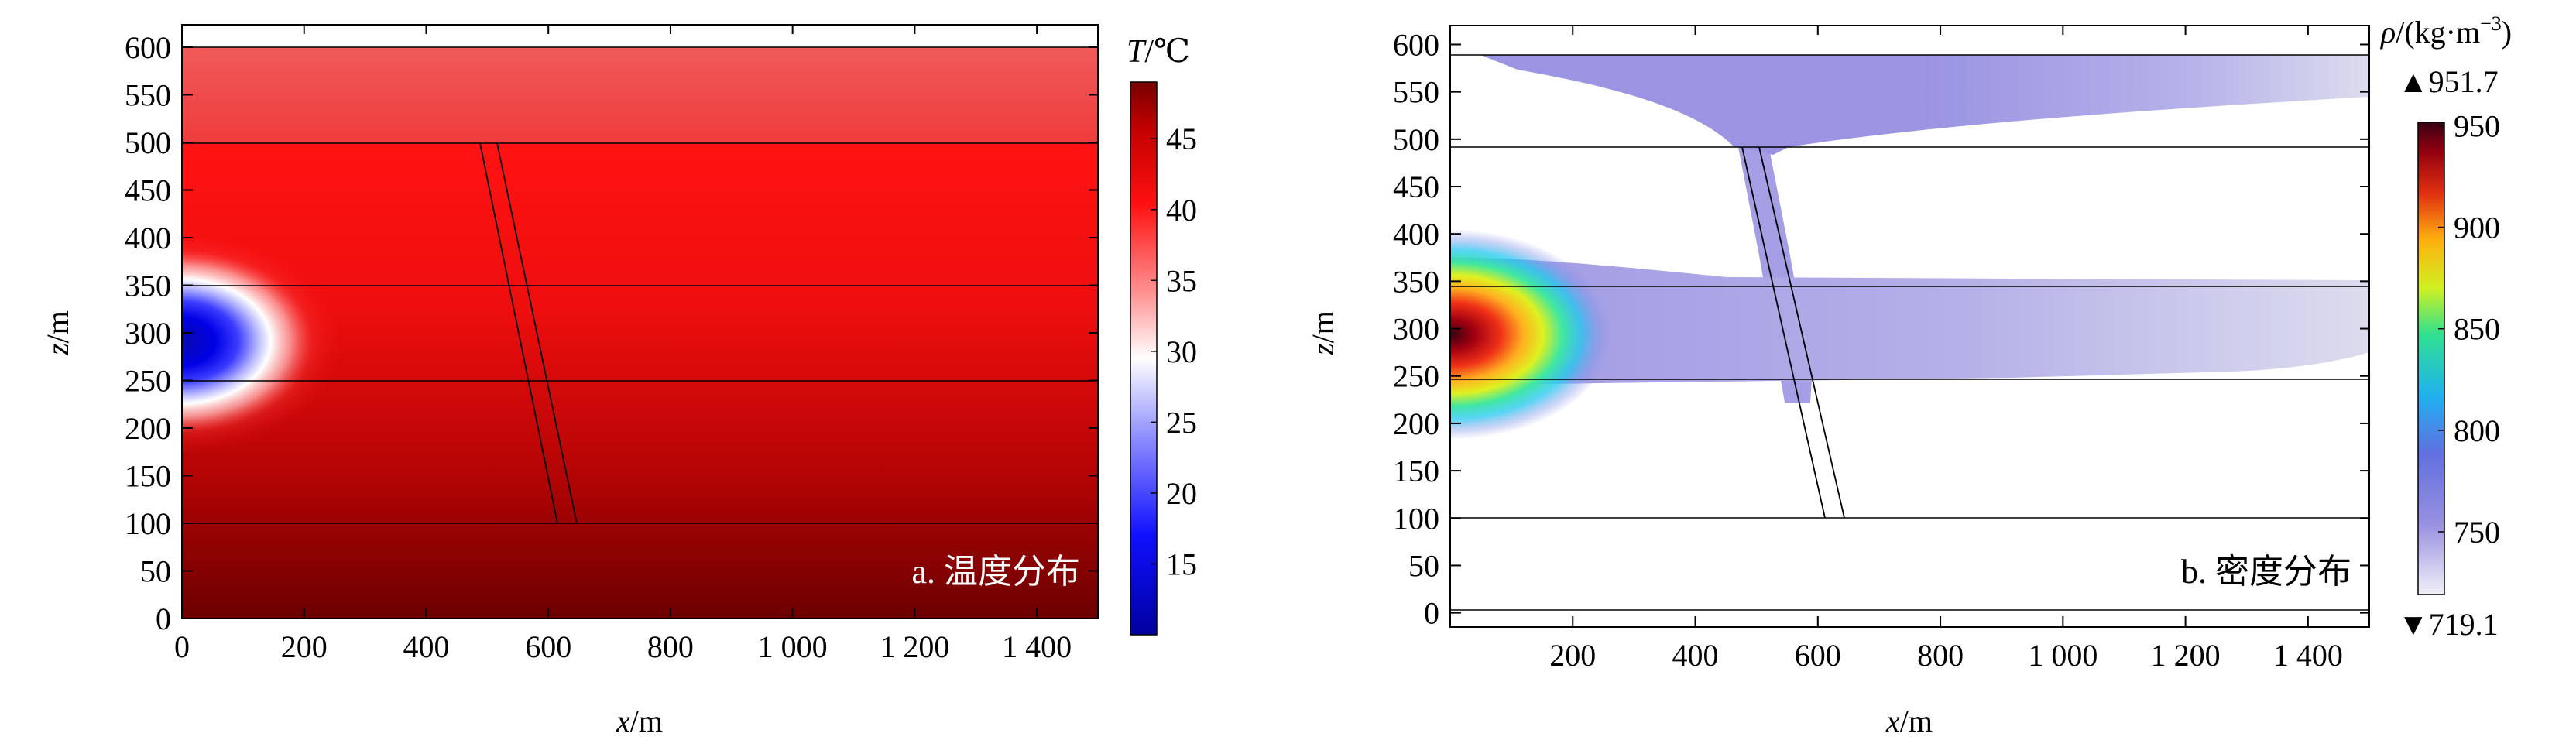 This screenshot has width=2576, height=747. Describe the element at coordinates (1530, 334) in the screenshot. I see `dense-plume` at that location.